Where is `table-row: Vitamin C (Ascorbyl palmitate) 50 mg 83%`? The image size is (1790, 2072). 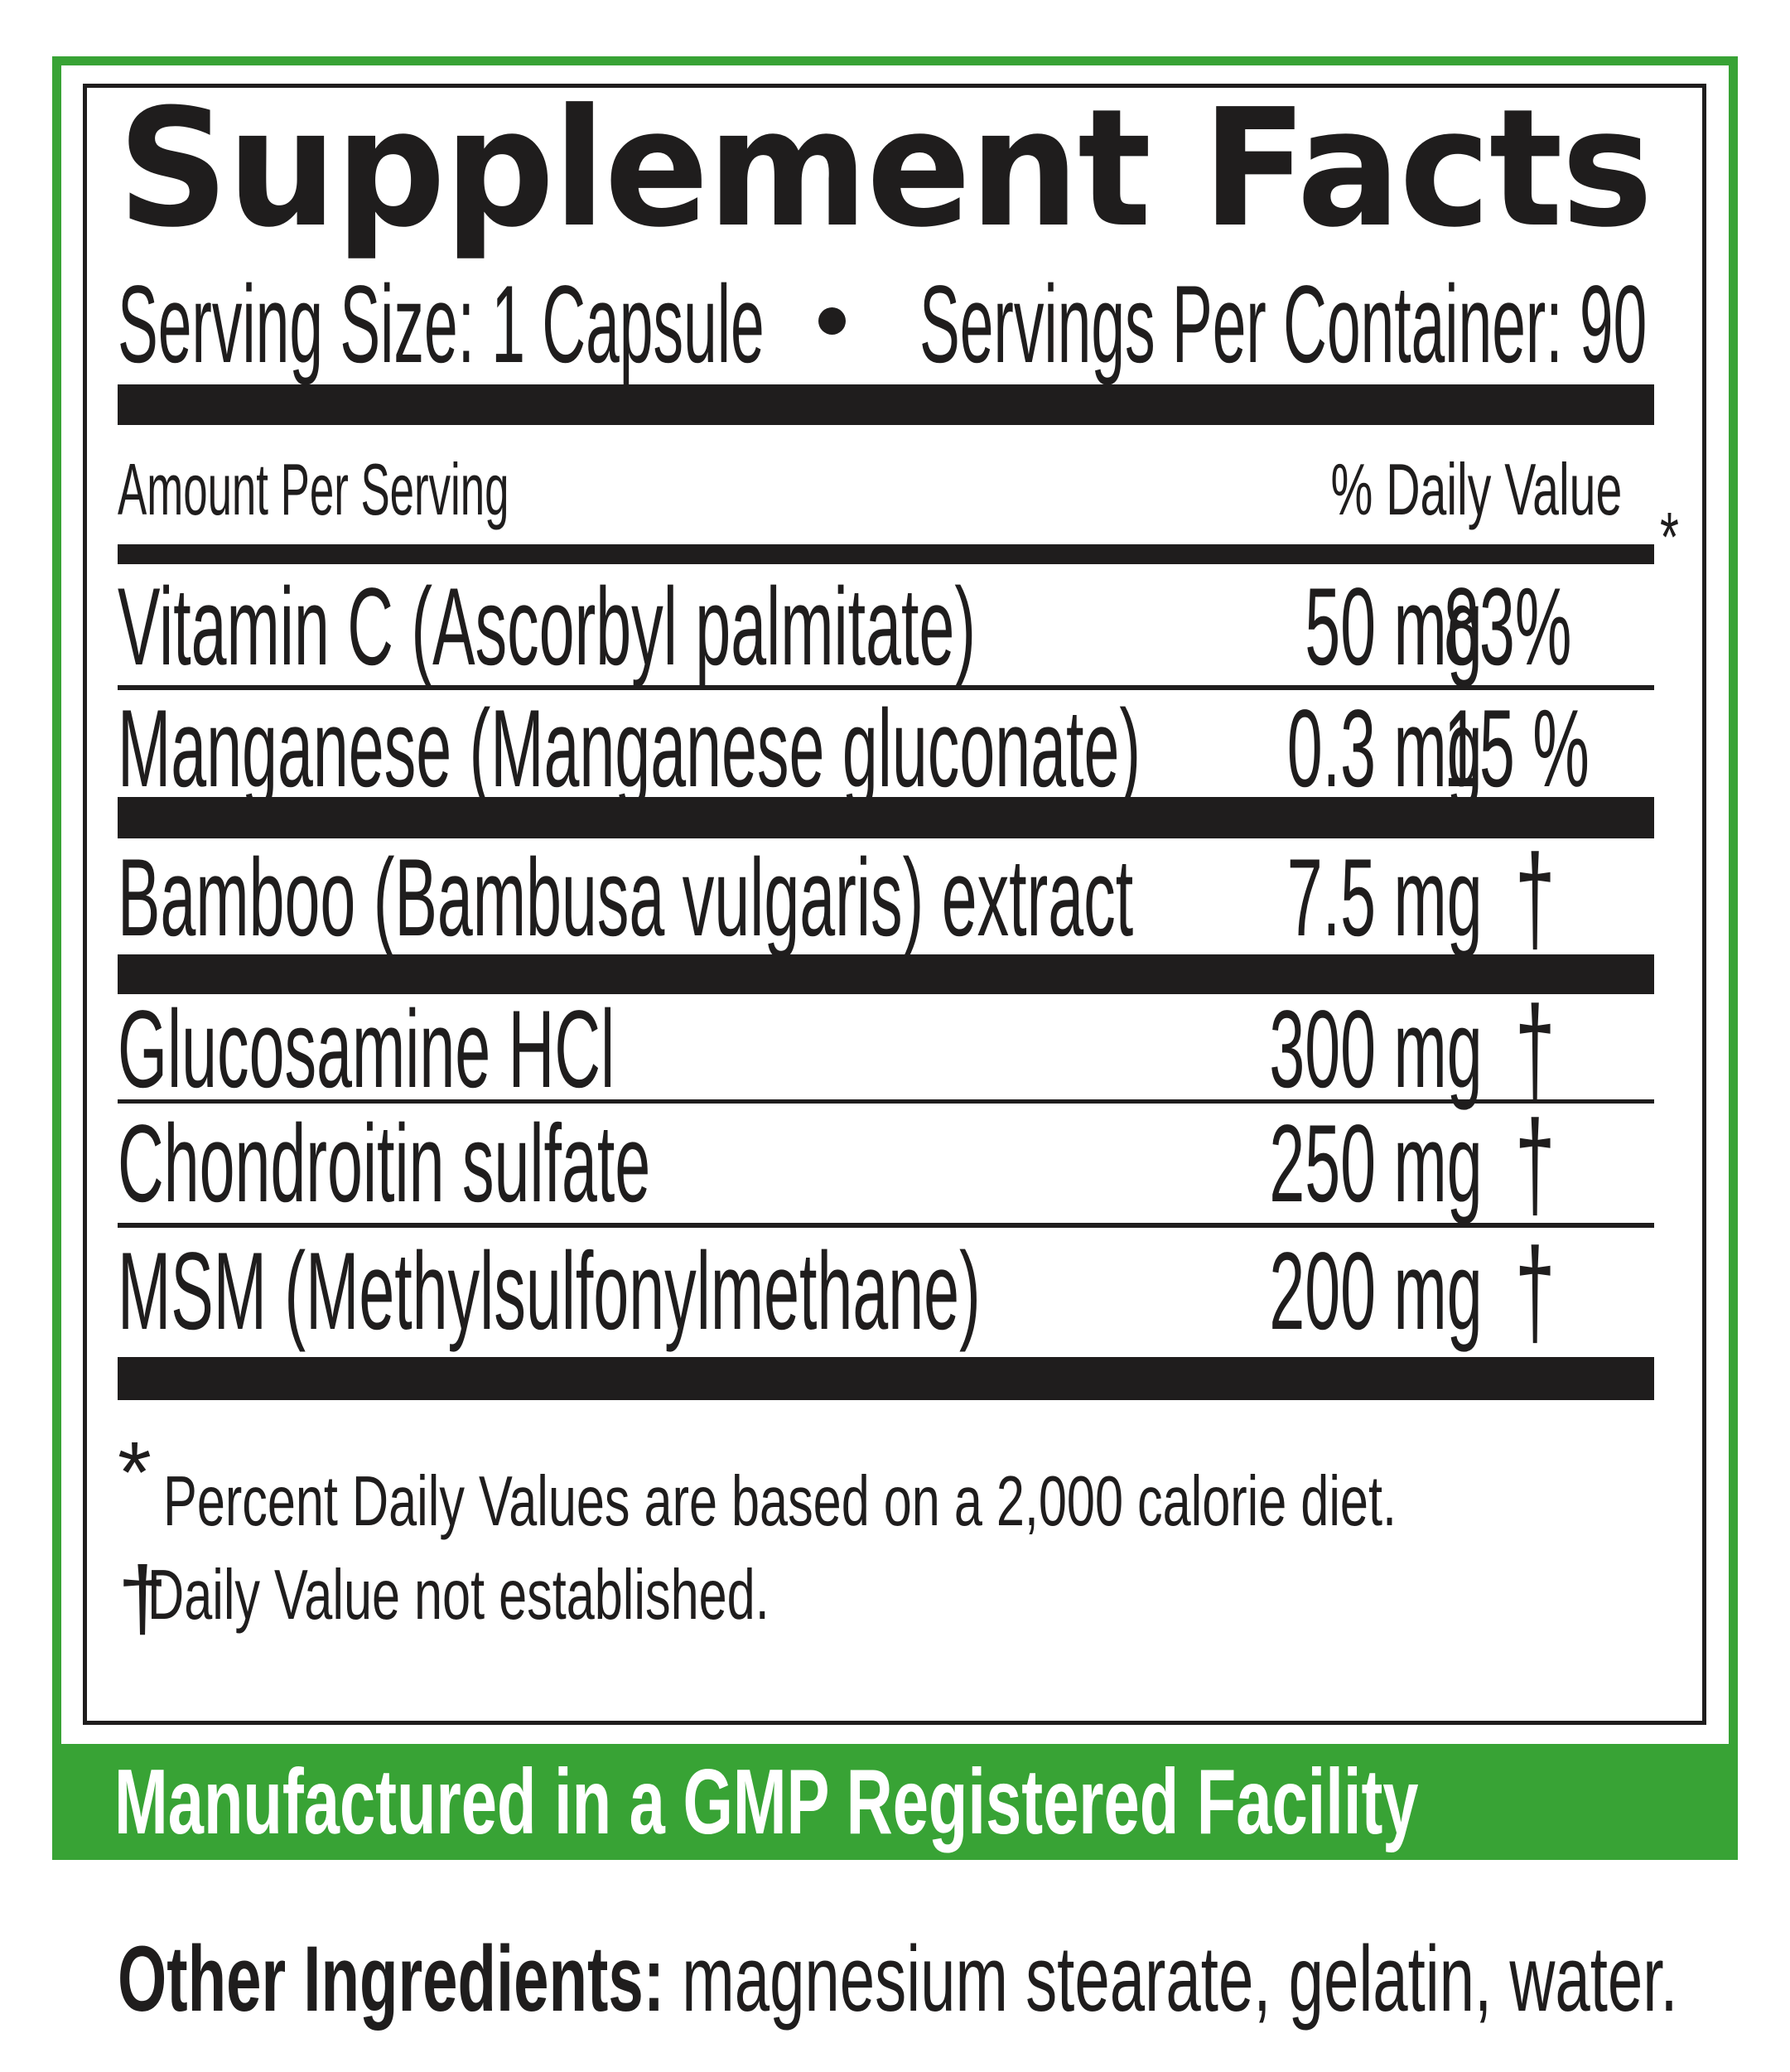 table-row: Vitamin C (Ascorbyl palmitate) 50 mg 83% is located at coordinates (886, 630).